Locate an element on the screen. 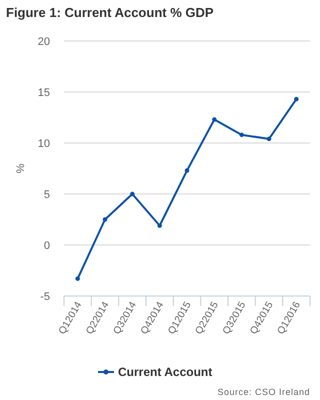 The image size is (320, 400). y-tick-label: 20 is located at coordinates (44, 42).